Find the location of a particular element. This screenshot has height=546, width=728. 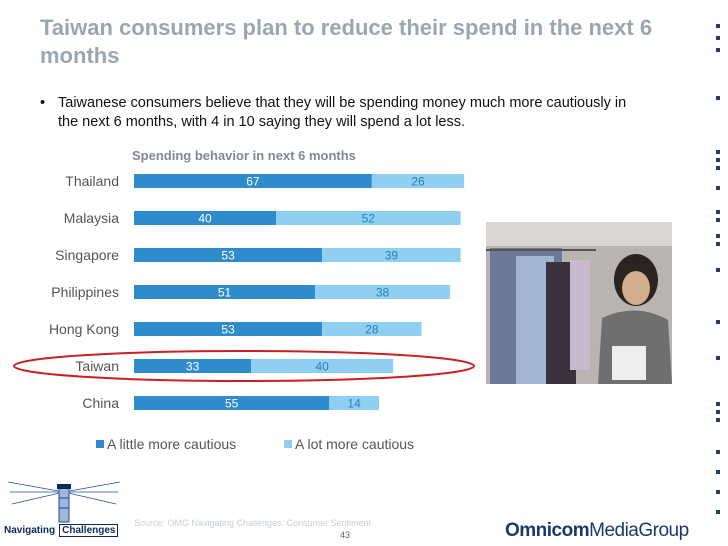

data-label-thailand-series-2: 26 is located at coordinates (418, 182).